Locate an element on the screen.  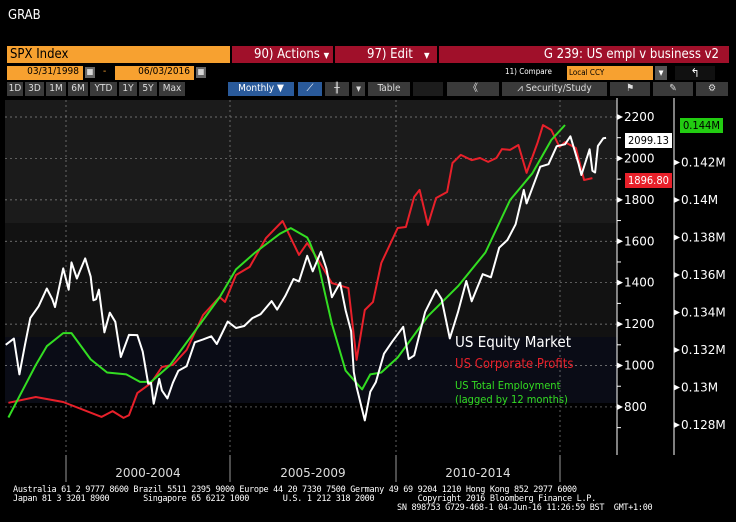
actions-menu: 90) Actions ▼ is located at coordinates (282, 54).